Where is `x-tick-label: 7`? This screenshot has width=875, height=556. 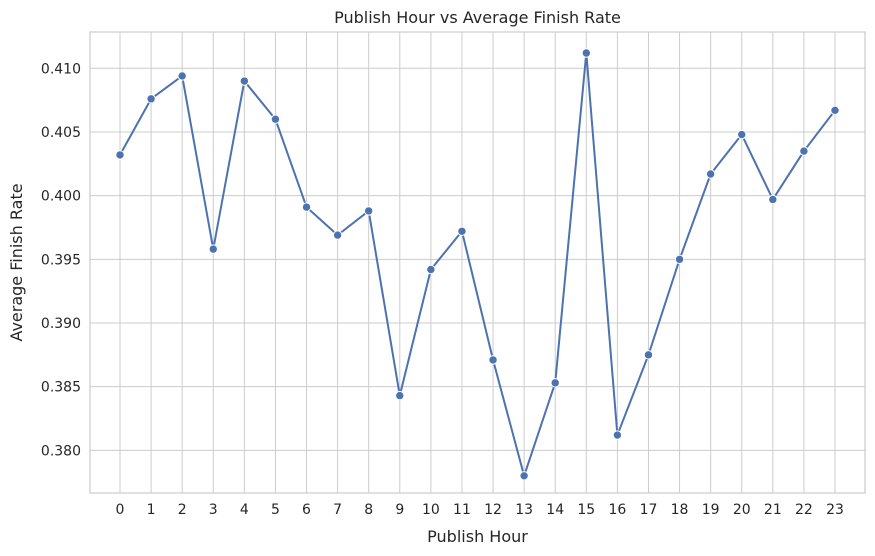 x-tick-label: 7 is located at coordinates (337, 510).